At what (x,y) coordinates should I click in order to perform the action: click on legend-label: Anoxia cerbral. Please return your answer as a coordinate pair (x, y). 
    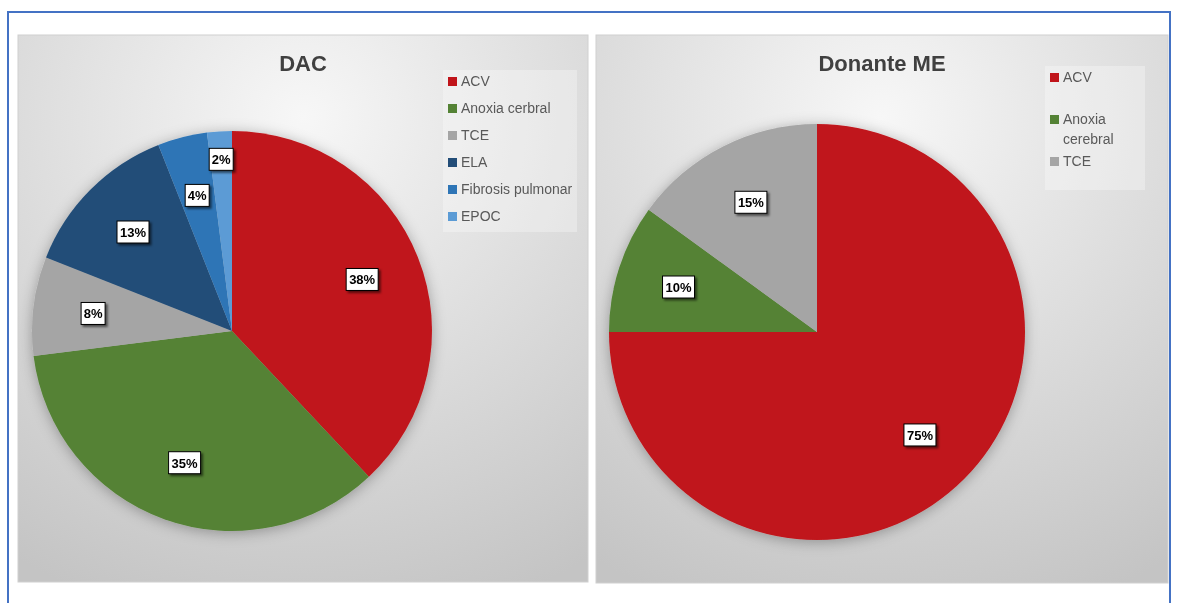
    Looking at the image, I should click on (506, 108).